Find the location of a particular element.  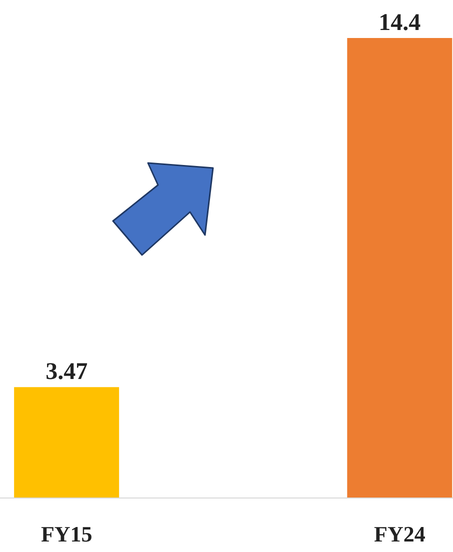

x-tick-label: FY24 is located at coordinates (400, 534).